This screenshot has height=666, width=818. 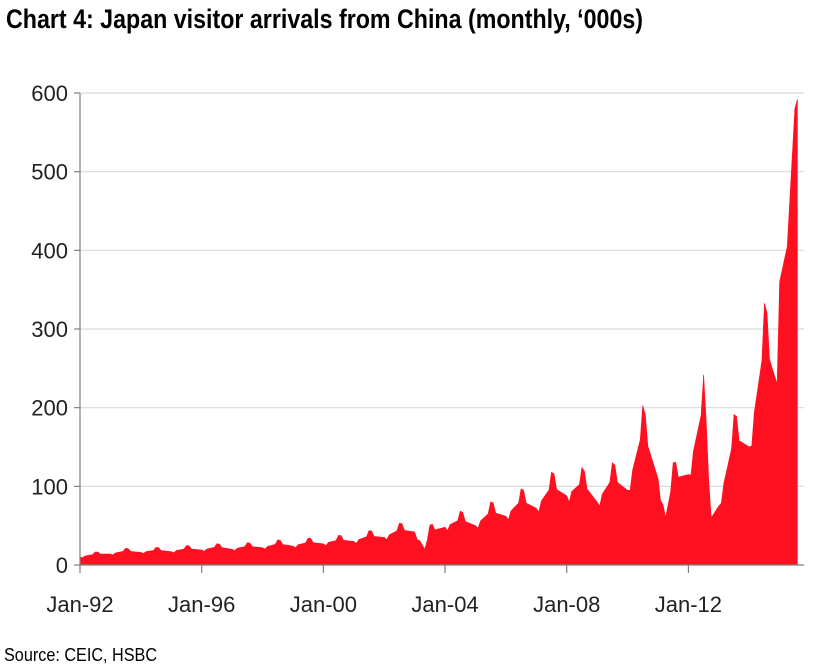 What do you see at coordinates (49, 93) in the screenshot?
I see `y-tick-label: 600` at bounding box center [49, 93].